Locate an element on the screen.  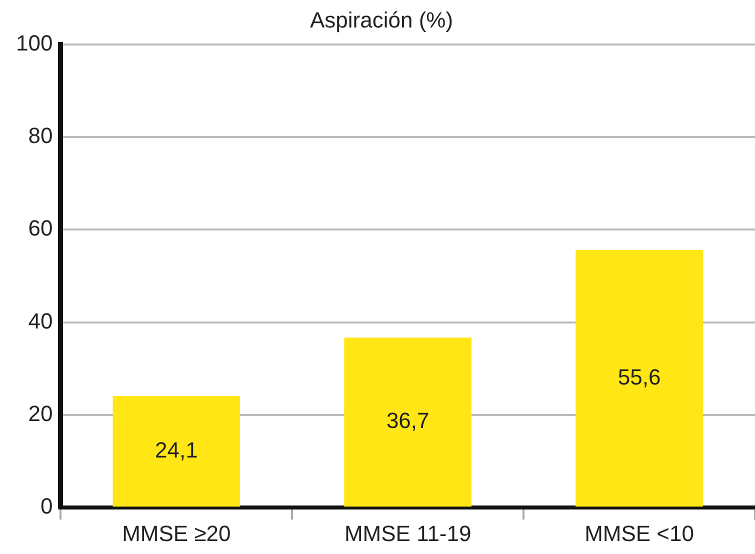
x-tick-label: MMSE <10 is located at coordinates (639, 533).